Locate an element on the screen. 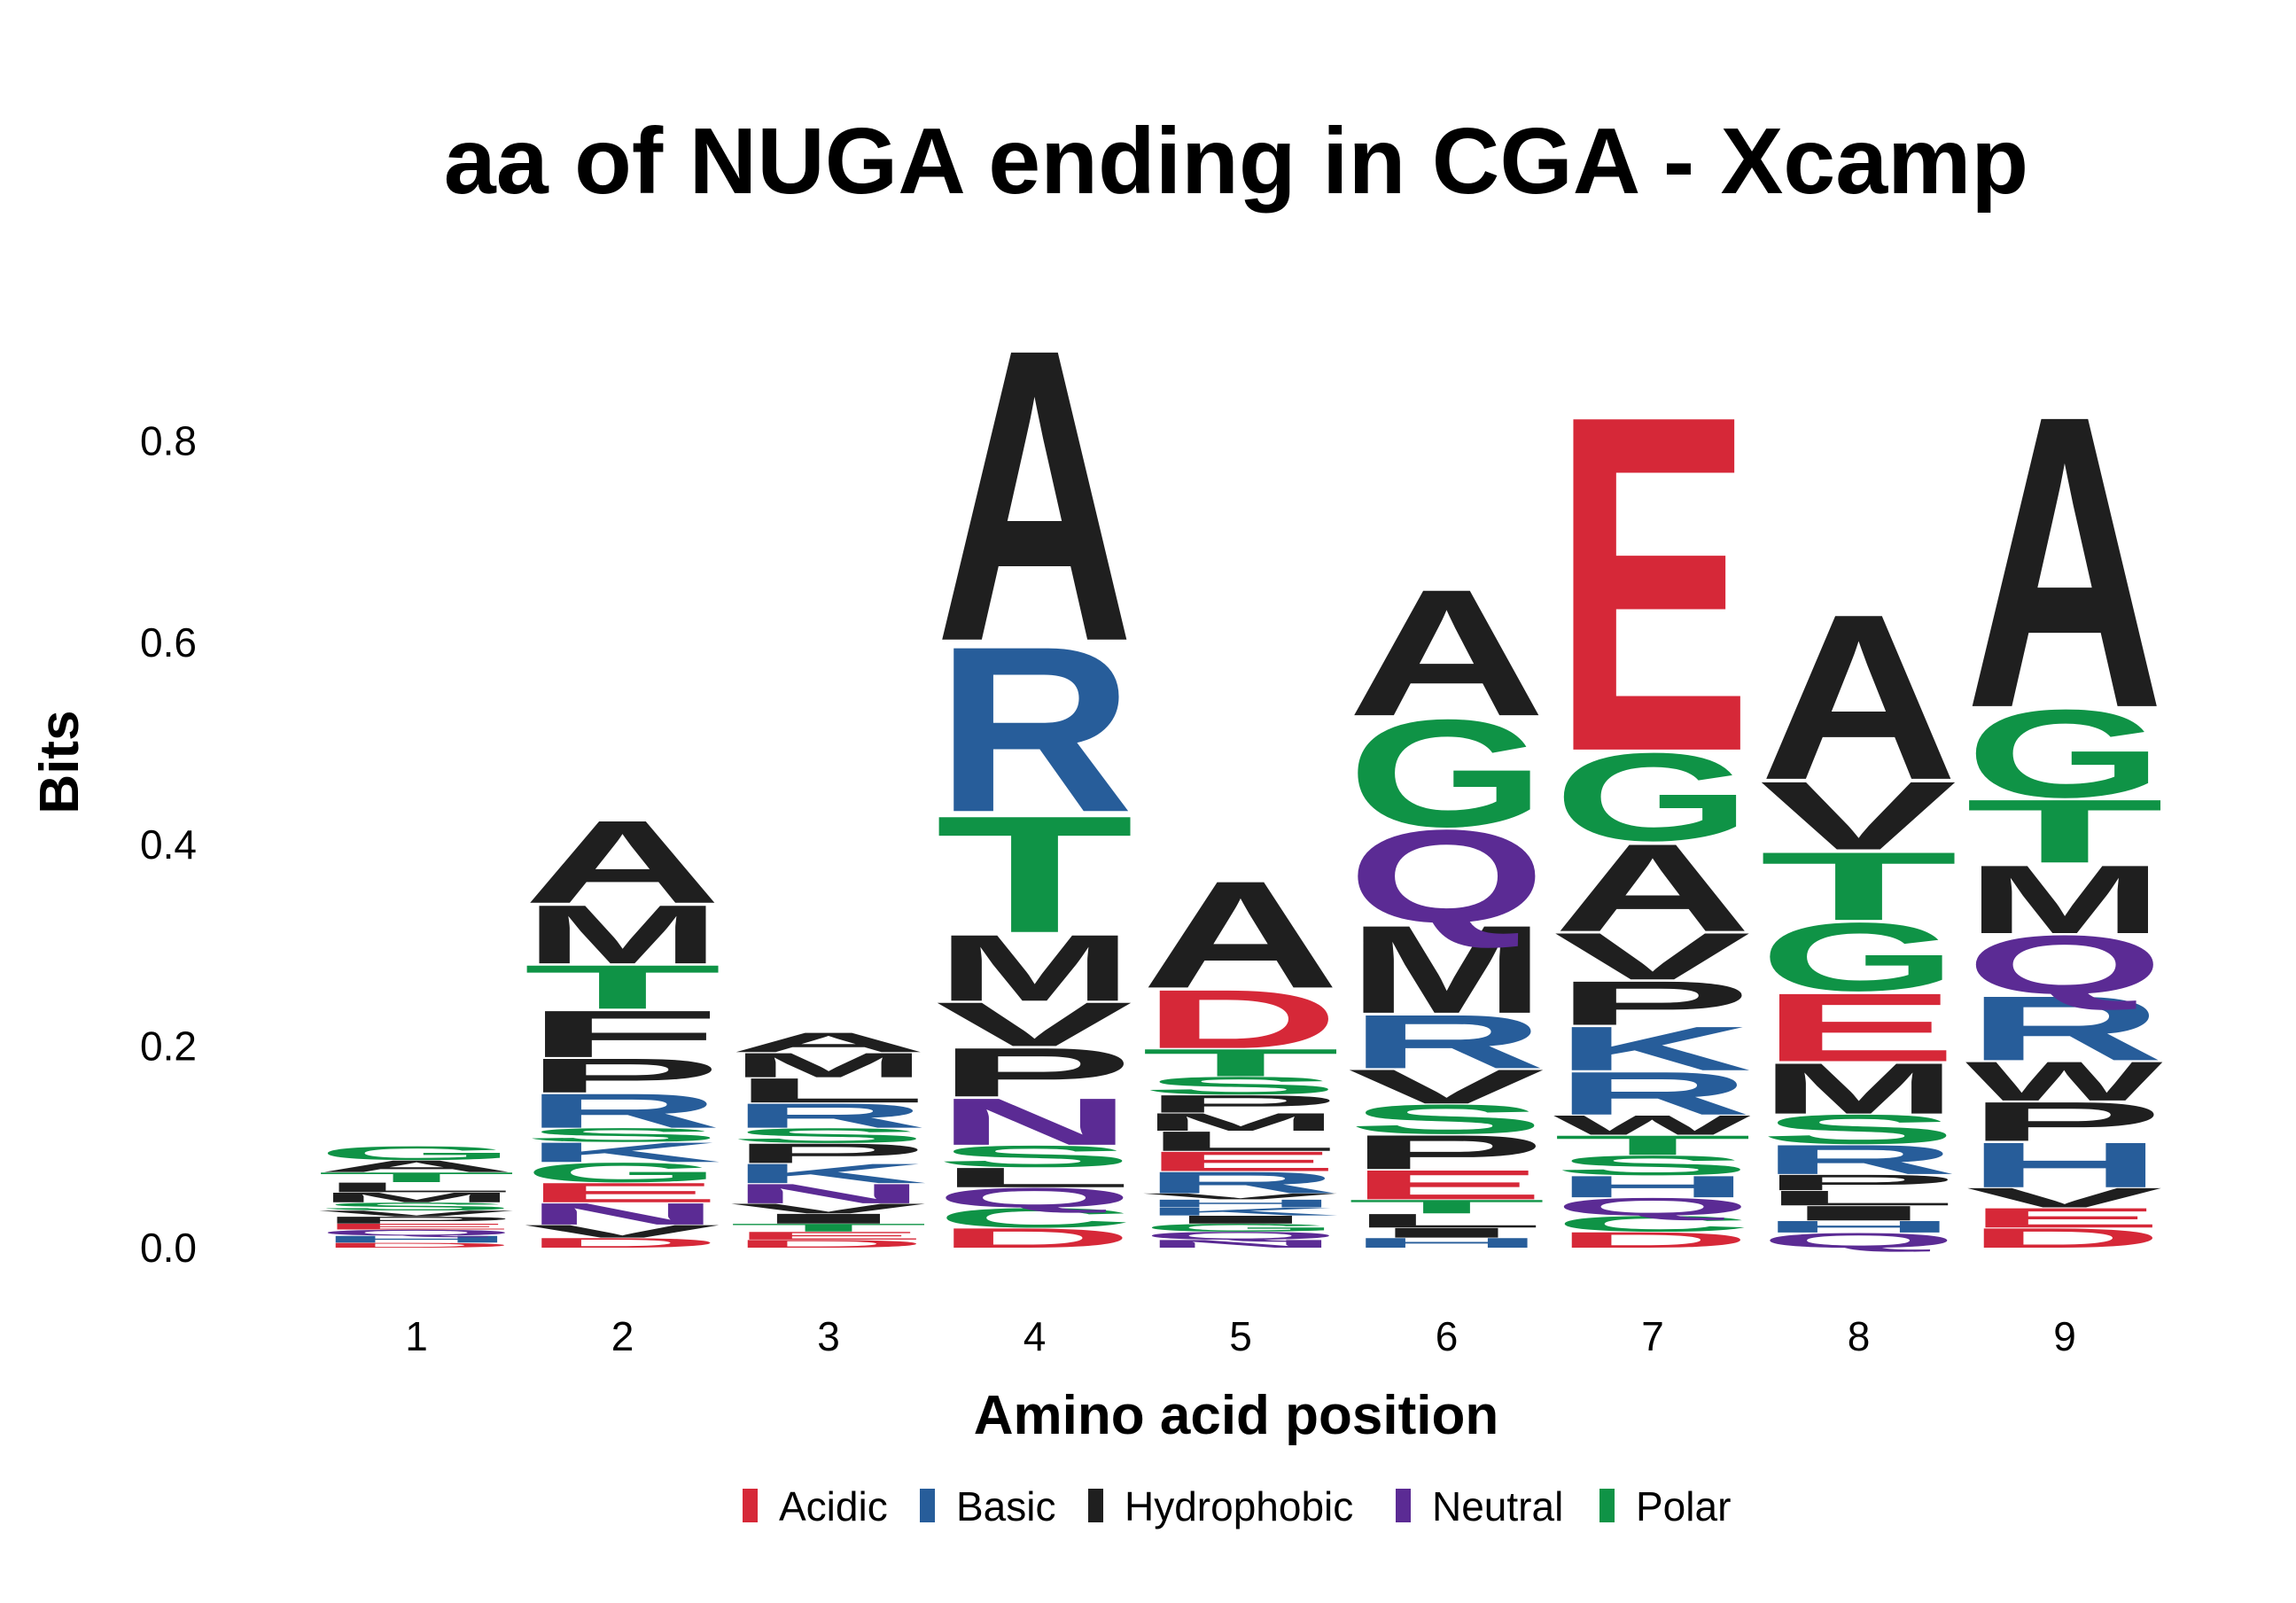 The image size is (2296, 1603). y-axis-ticks: 0.0 0.2 0.4 0.6 0.8 is located at coordinates (168, 844).